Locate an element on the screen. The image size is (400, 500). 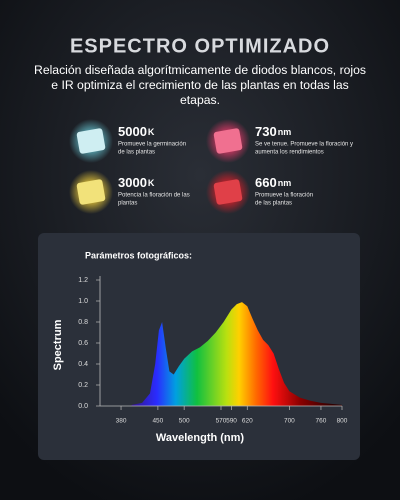
x-axis-label: Wavelength (nm) is located at coordinates (200, 438).